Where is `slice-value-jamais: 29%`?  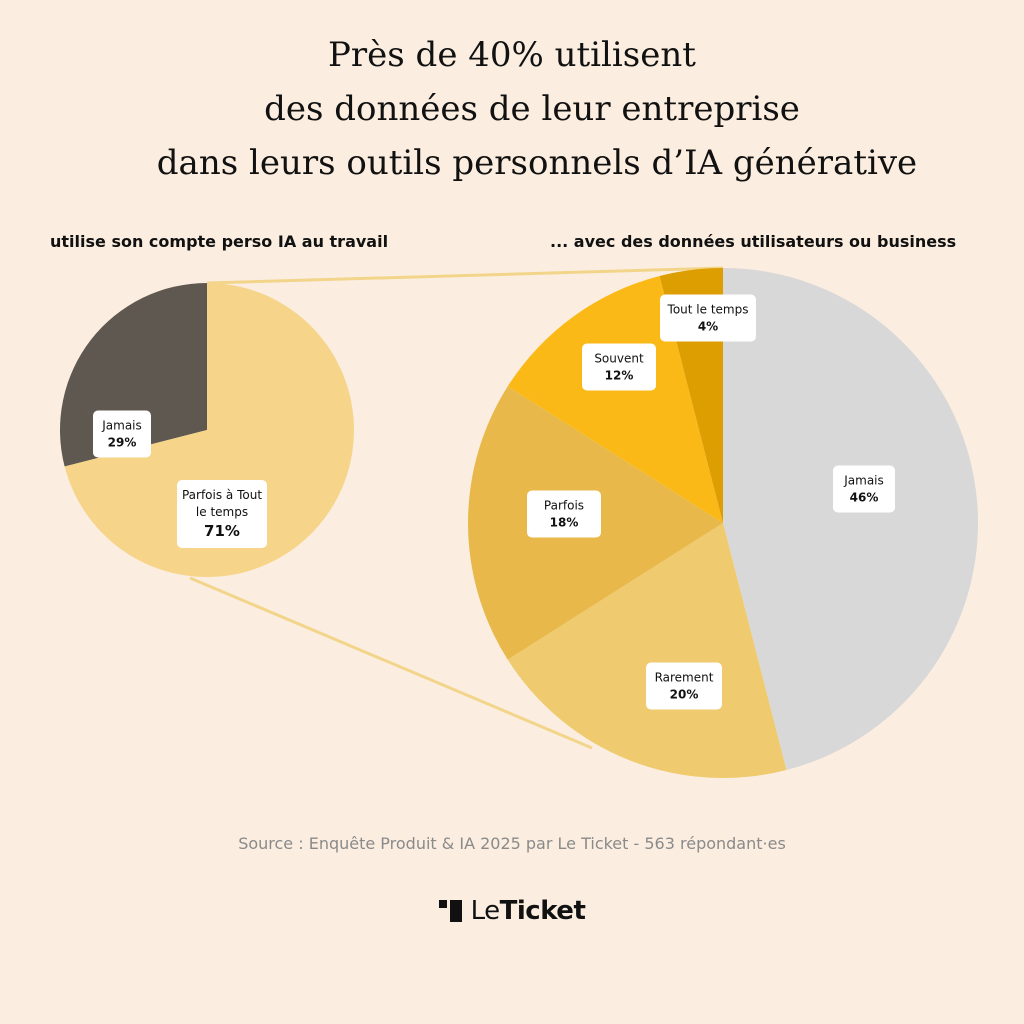 slice-value-jamais: 29% is located at coordinates (122, 443).